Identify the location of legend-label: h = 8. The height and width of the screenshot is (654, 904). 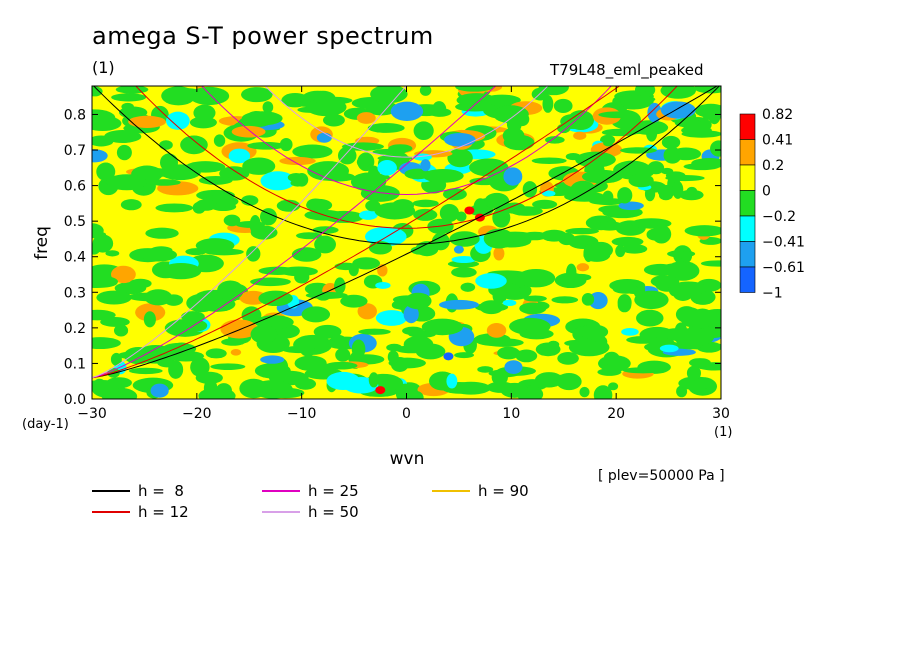
(161, 491).